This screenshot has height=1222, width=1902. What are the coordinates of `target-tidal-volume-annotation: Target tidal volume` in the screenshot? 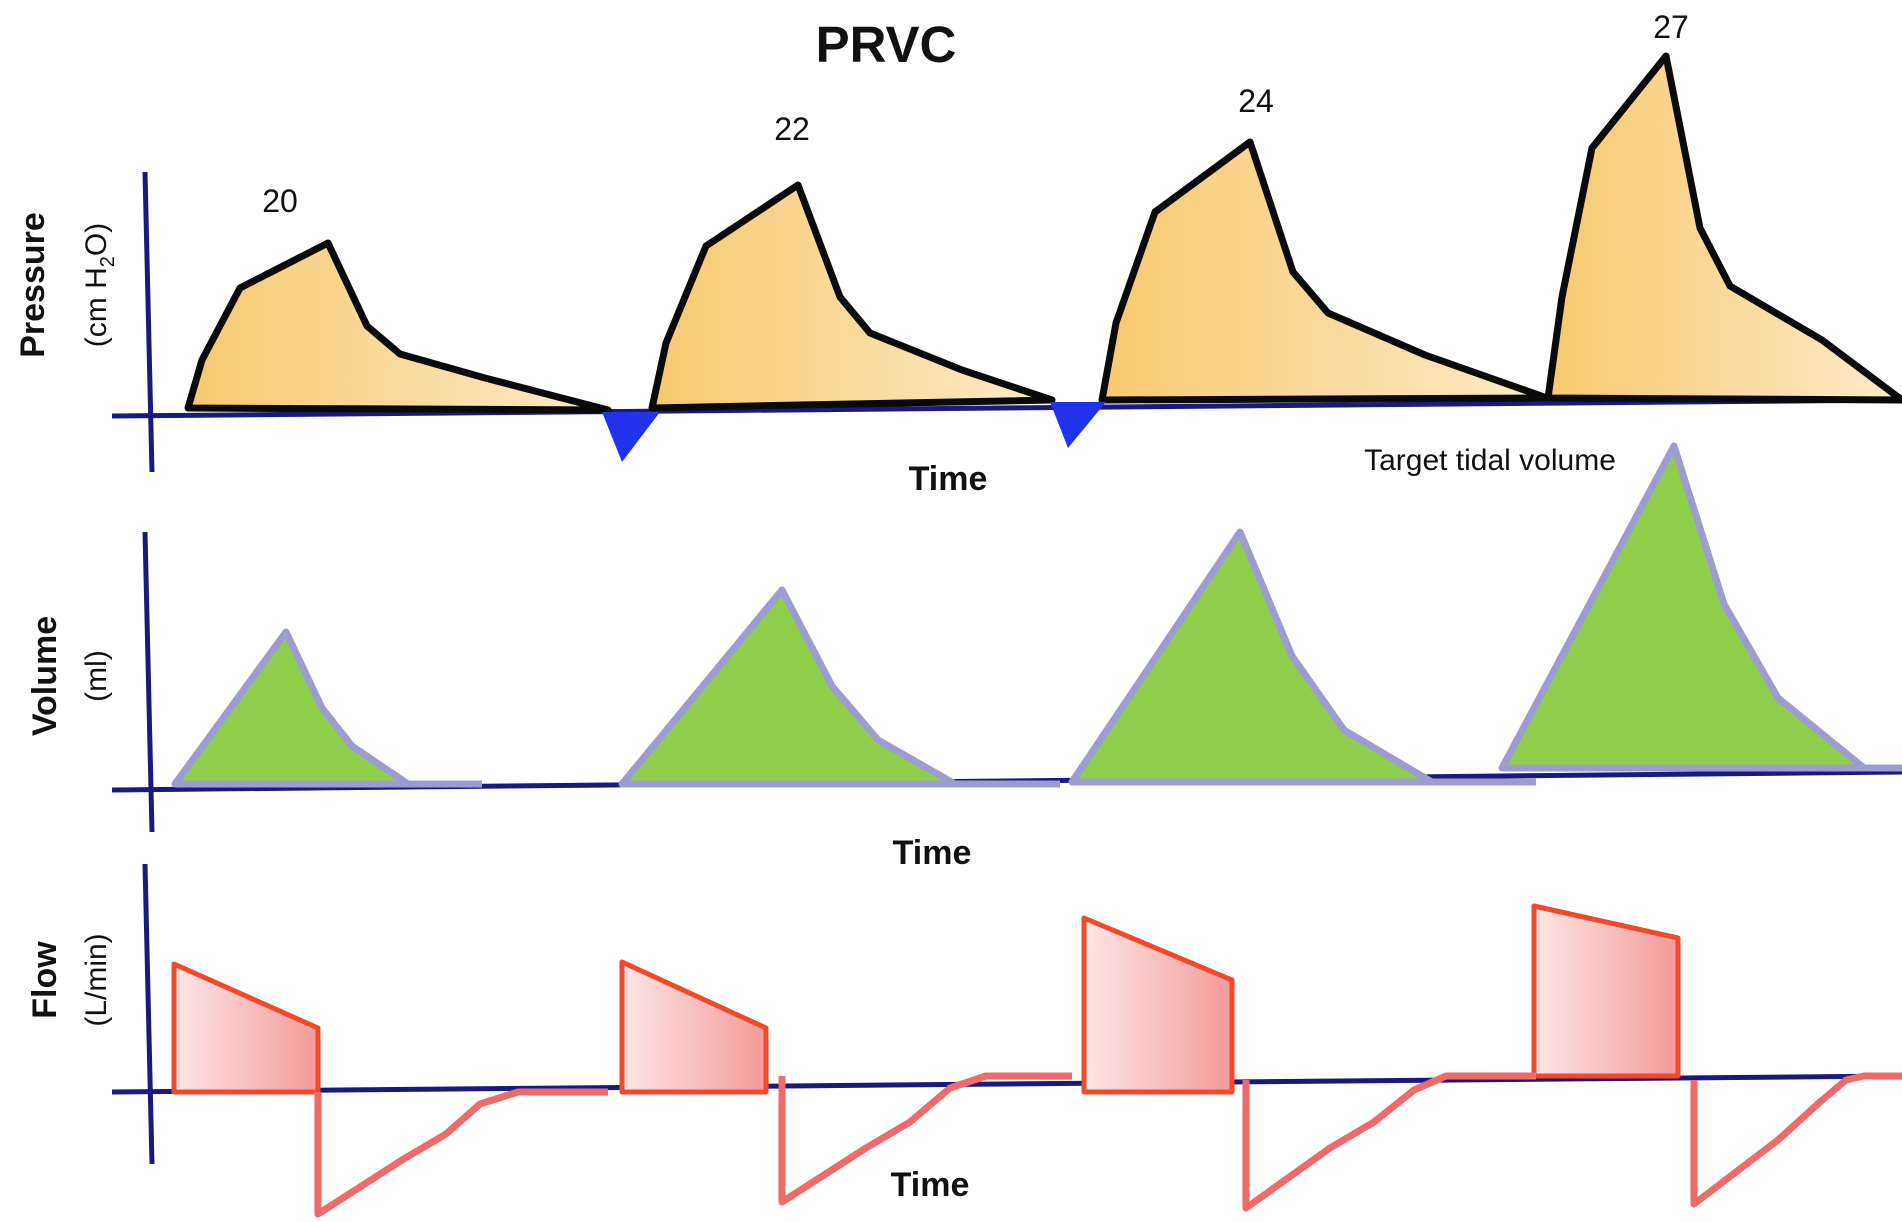 It's located at (1490, 460).